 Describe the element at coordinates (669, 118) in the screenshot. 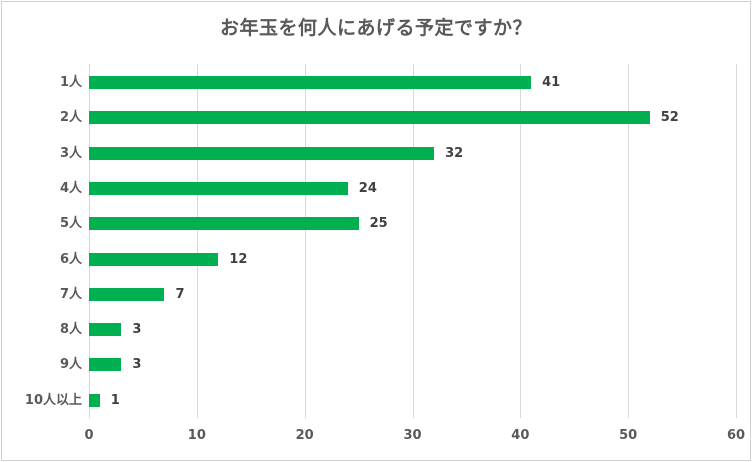

I see `data-label: 52` at that location.